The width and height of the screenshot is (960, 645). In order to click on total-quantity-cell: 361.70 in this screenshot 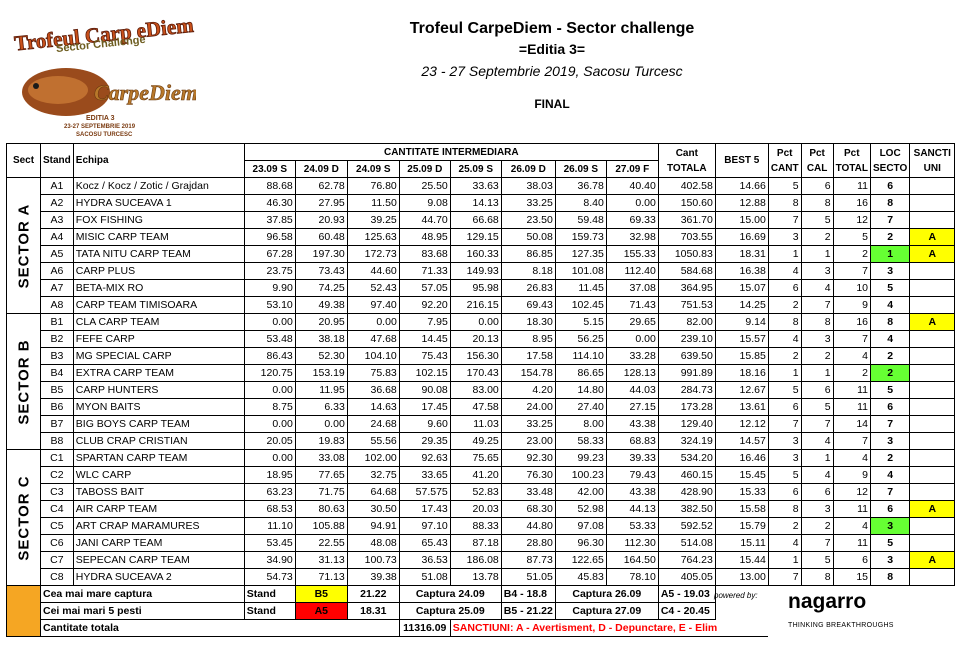, I will do `click(686, 220)`.